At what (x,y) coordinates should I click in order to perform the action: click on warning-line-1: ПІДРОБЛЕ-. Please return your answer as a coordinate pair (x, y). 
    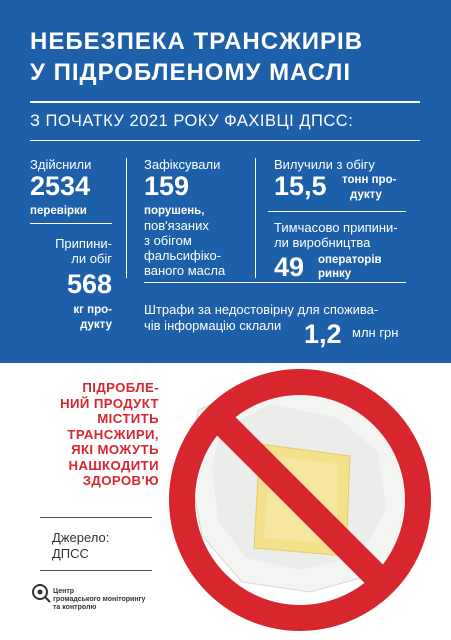
    Looking at the image, I should click on (120, 387).